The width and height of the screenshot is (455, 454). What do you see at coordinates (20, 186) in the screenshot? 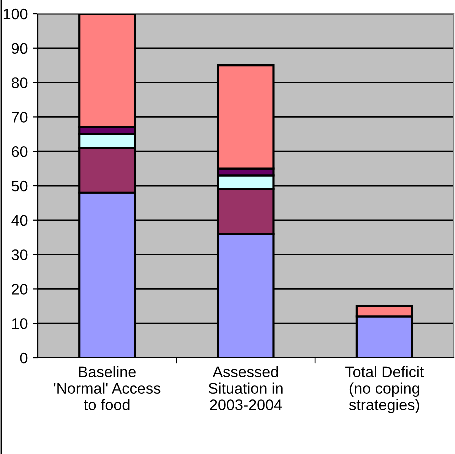
I see `y-tick-label: 50` at bounding box center [20, 186].